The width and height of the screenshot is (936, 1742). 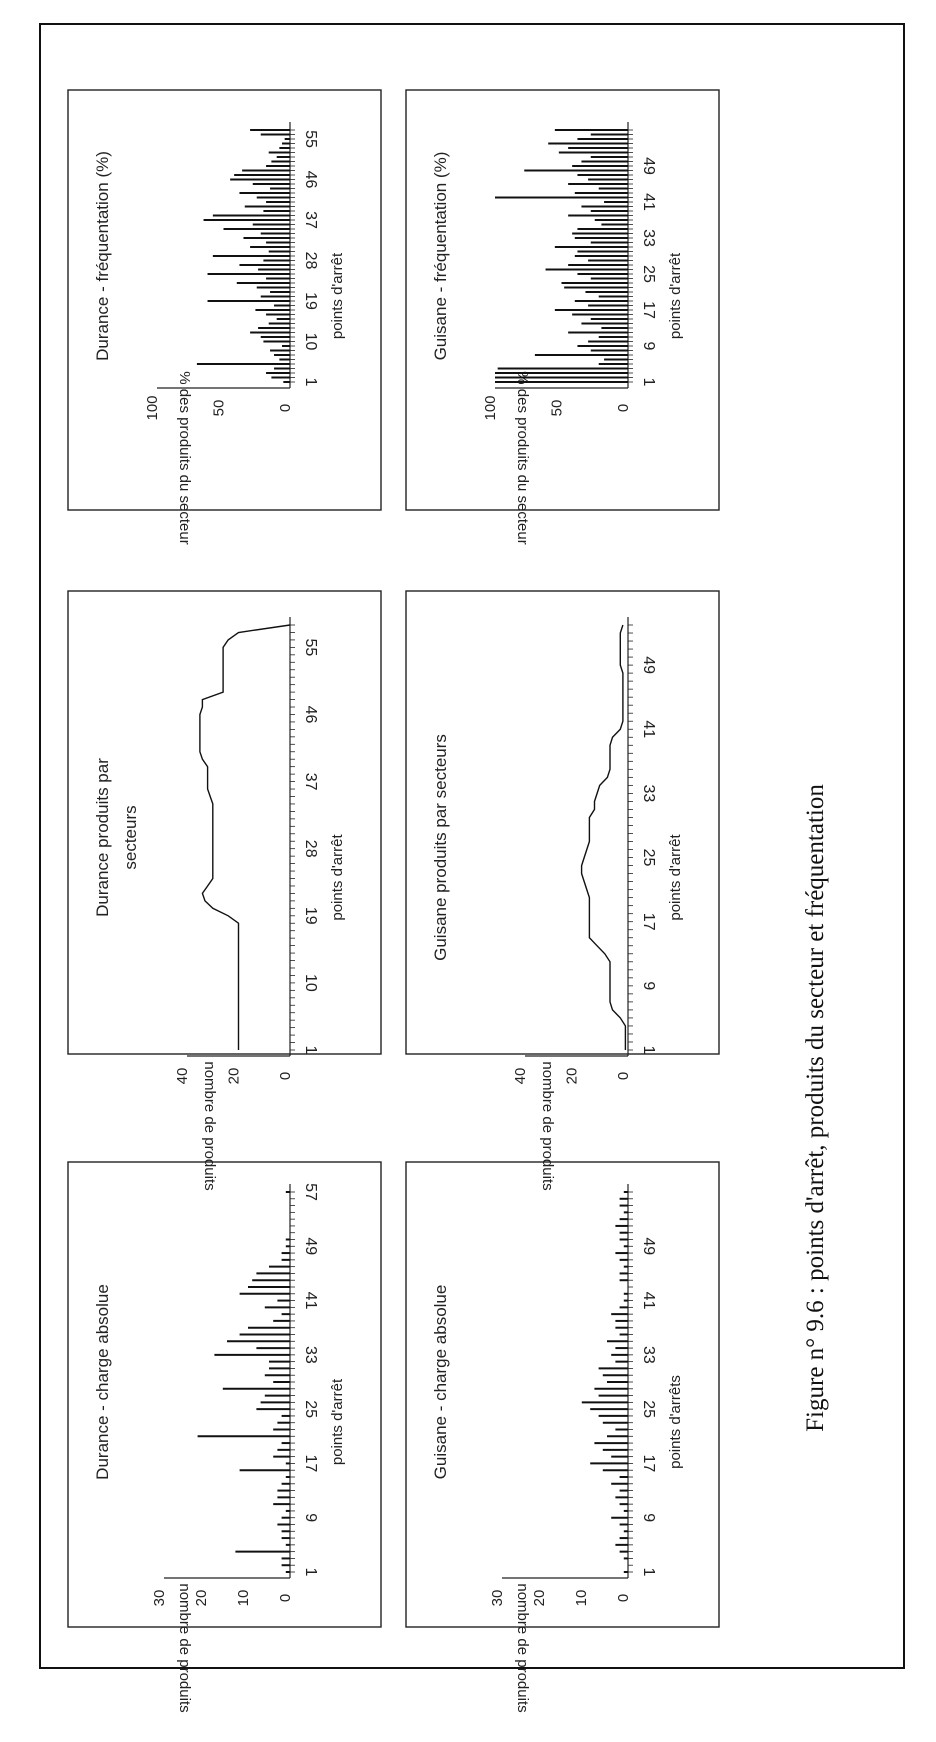 I want to click on x-tick-label: 57, so click(x=310, y=1192).